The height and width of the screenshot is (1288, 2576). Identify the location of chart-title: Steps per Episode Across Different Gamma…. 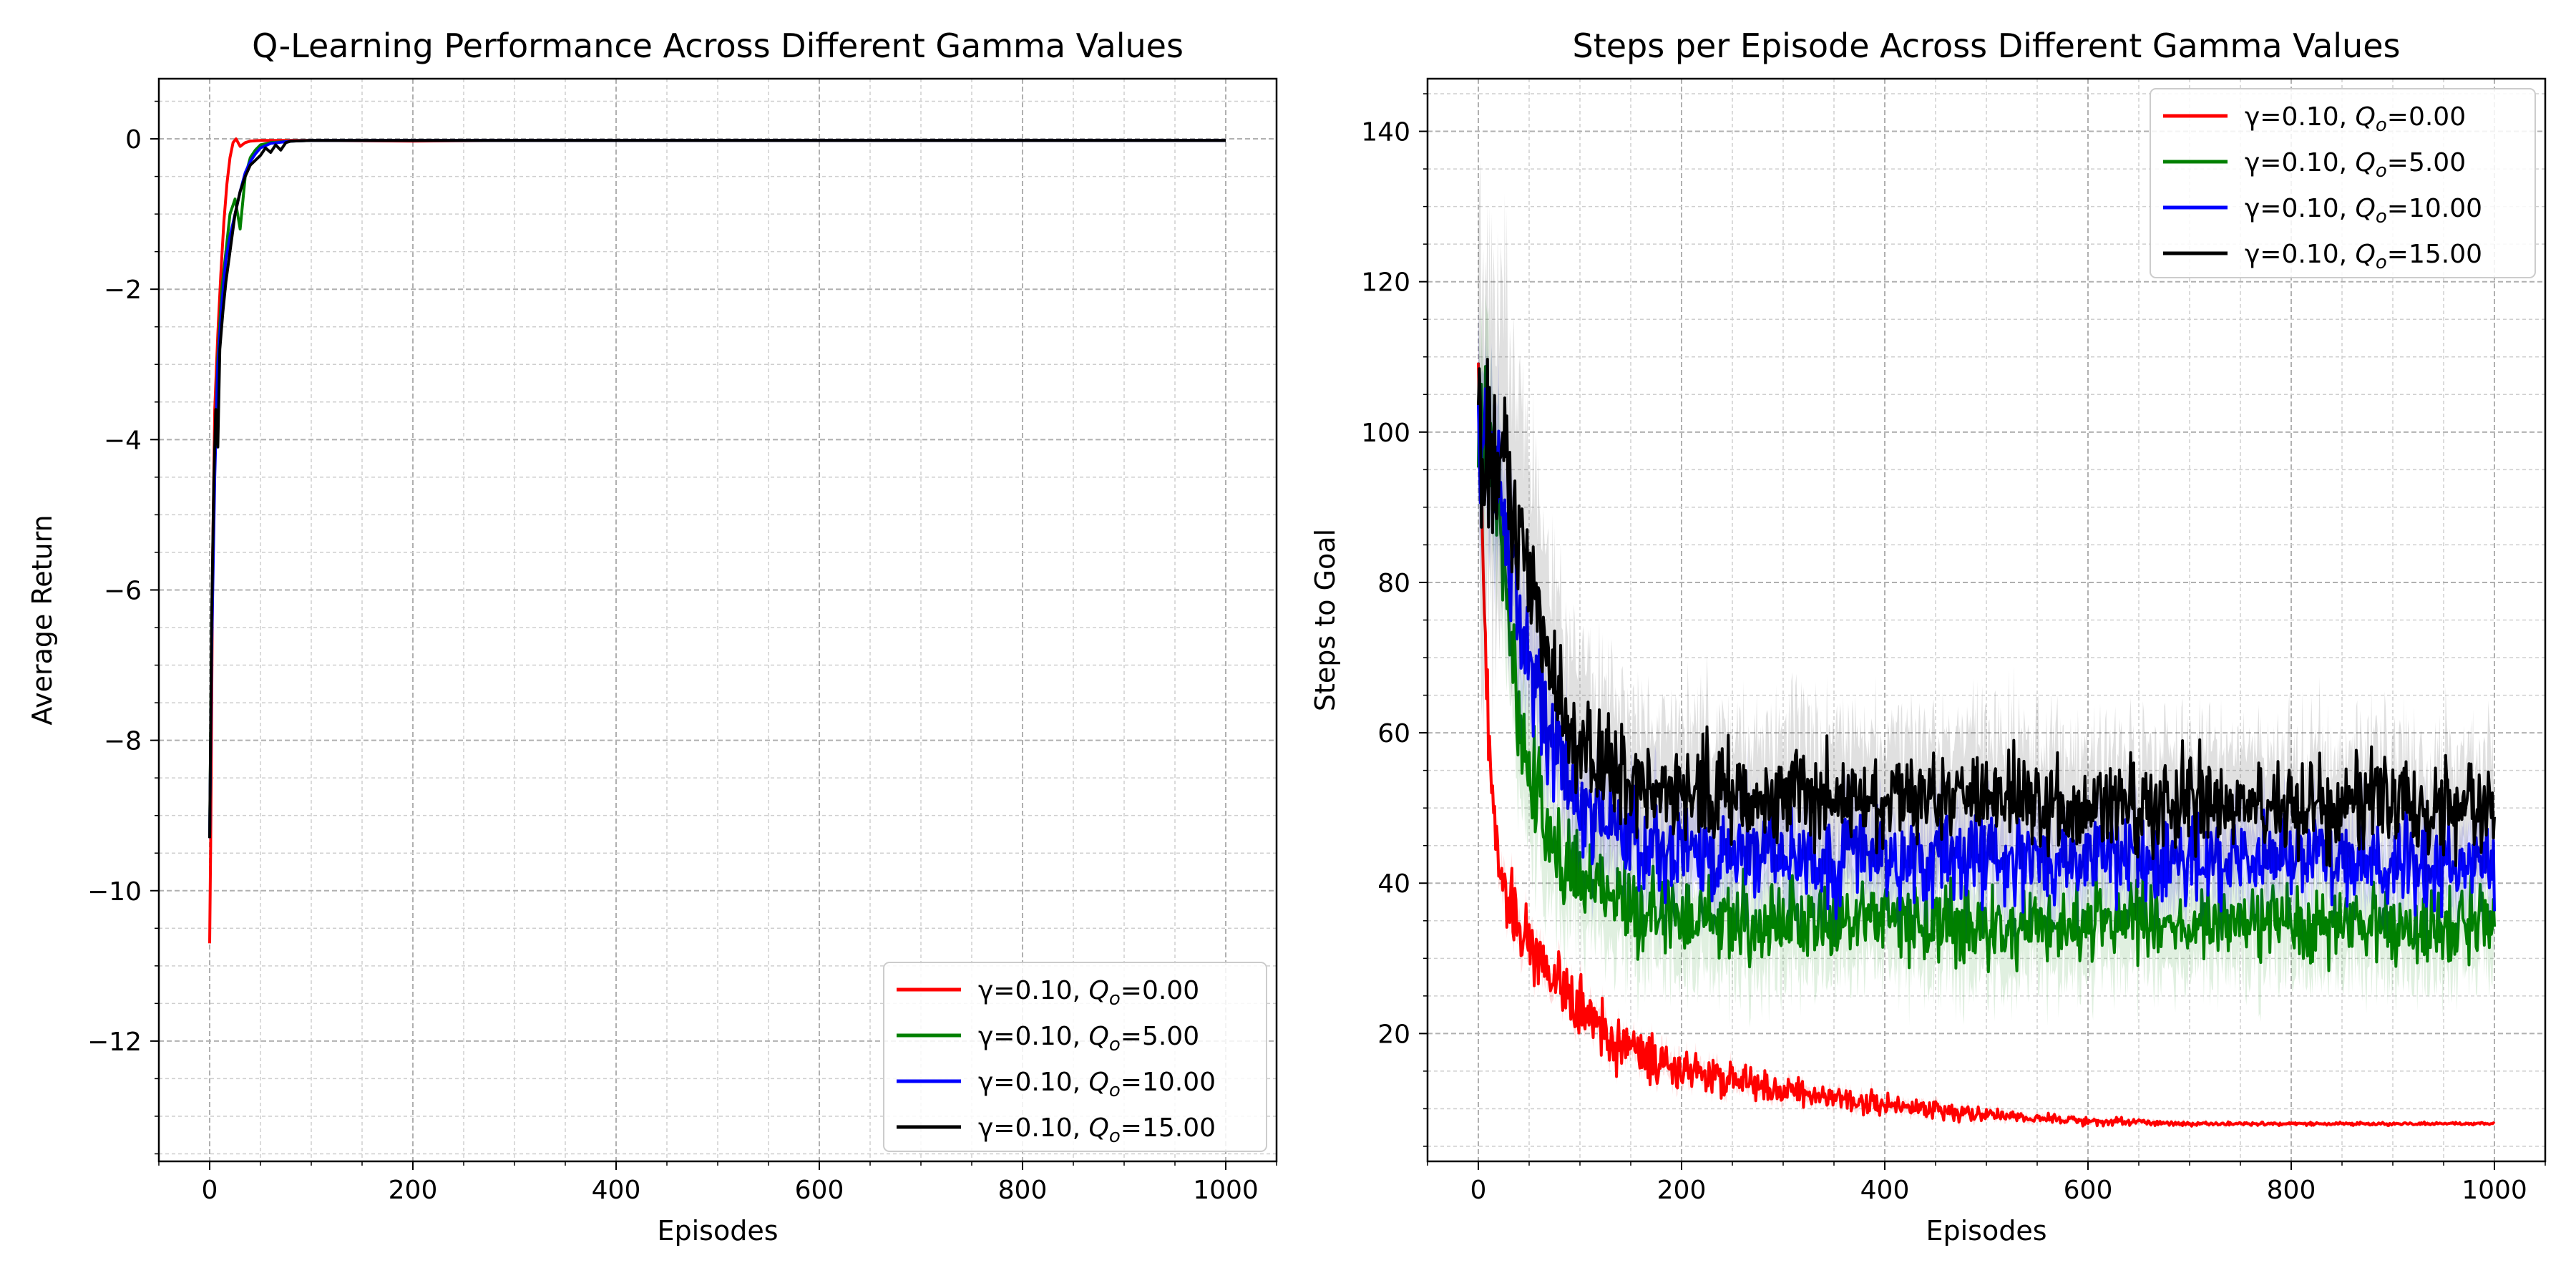
(1987, 45).